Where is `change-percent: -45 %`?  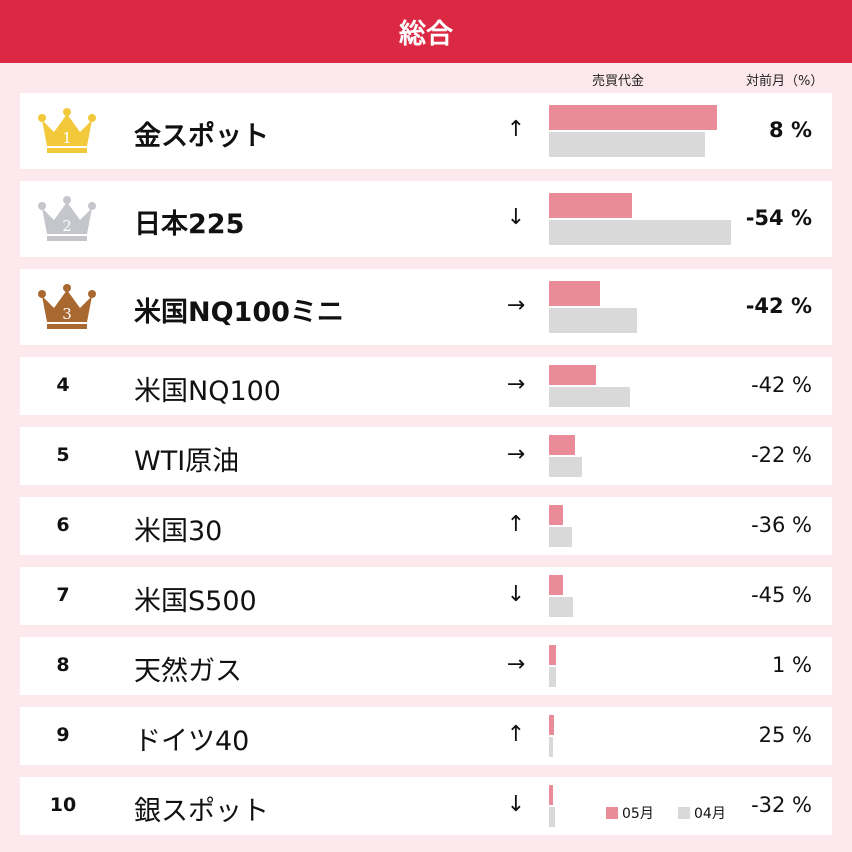
change-percent: -45 % is located at coordinates (781, 595).